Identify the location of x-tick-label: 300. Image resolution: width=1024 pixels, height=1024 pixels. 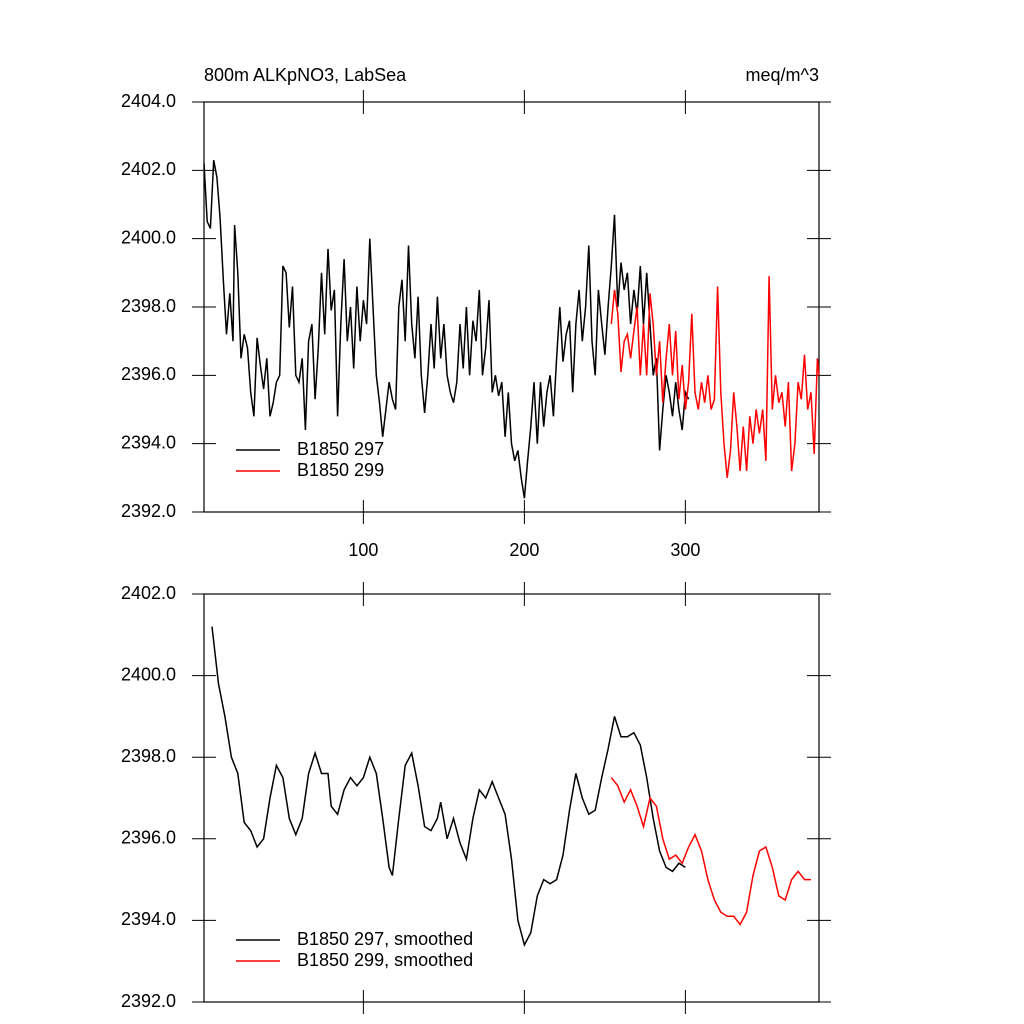
(685, 550).